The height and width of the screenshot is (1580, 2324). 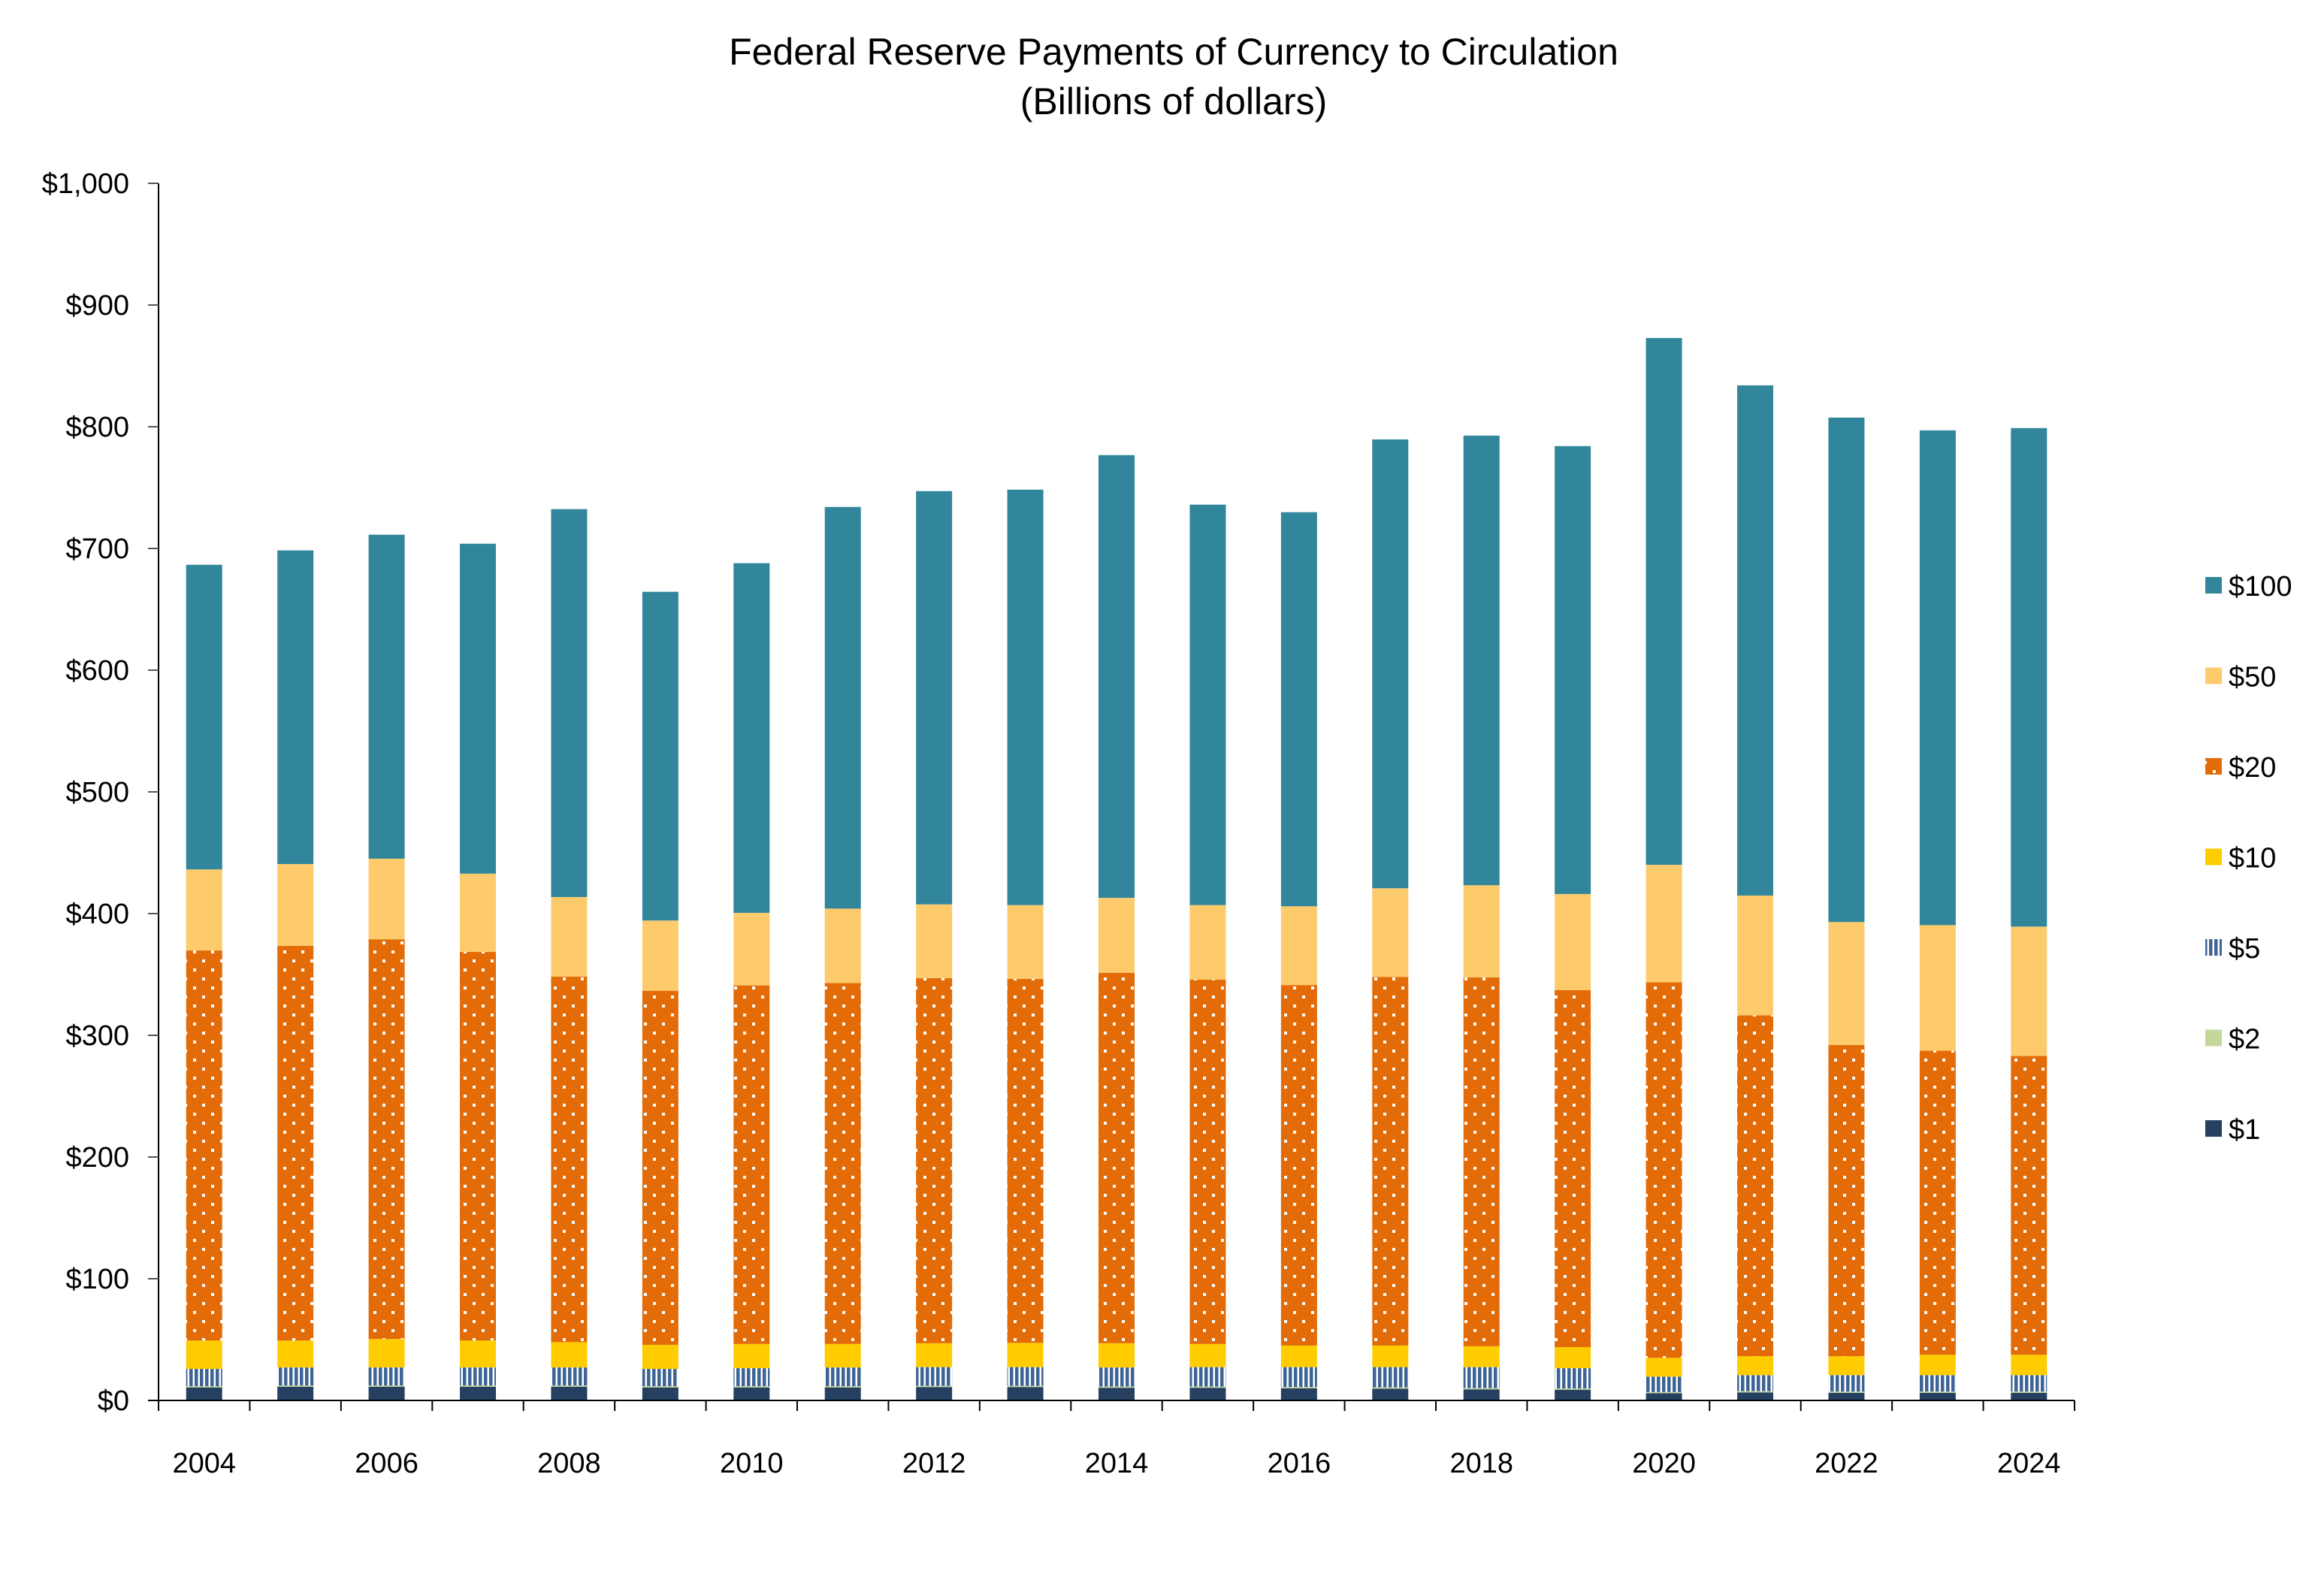 I want to click on bar-segment-usd1-2009, so click(x=660, y=1393).